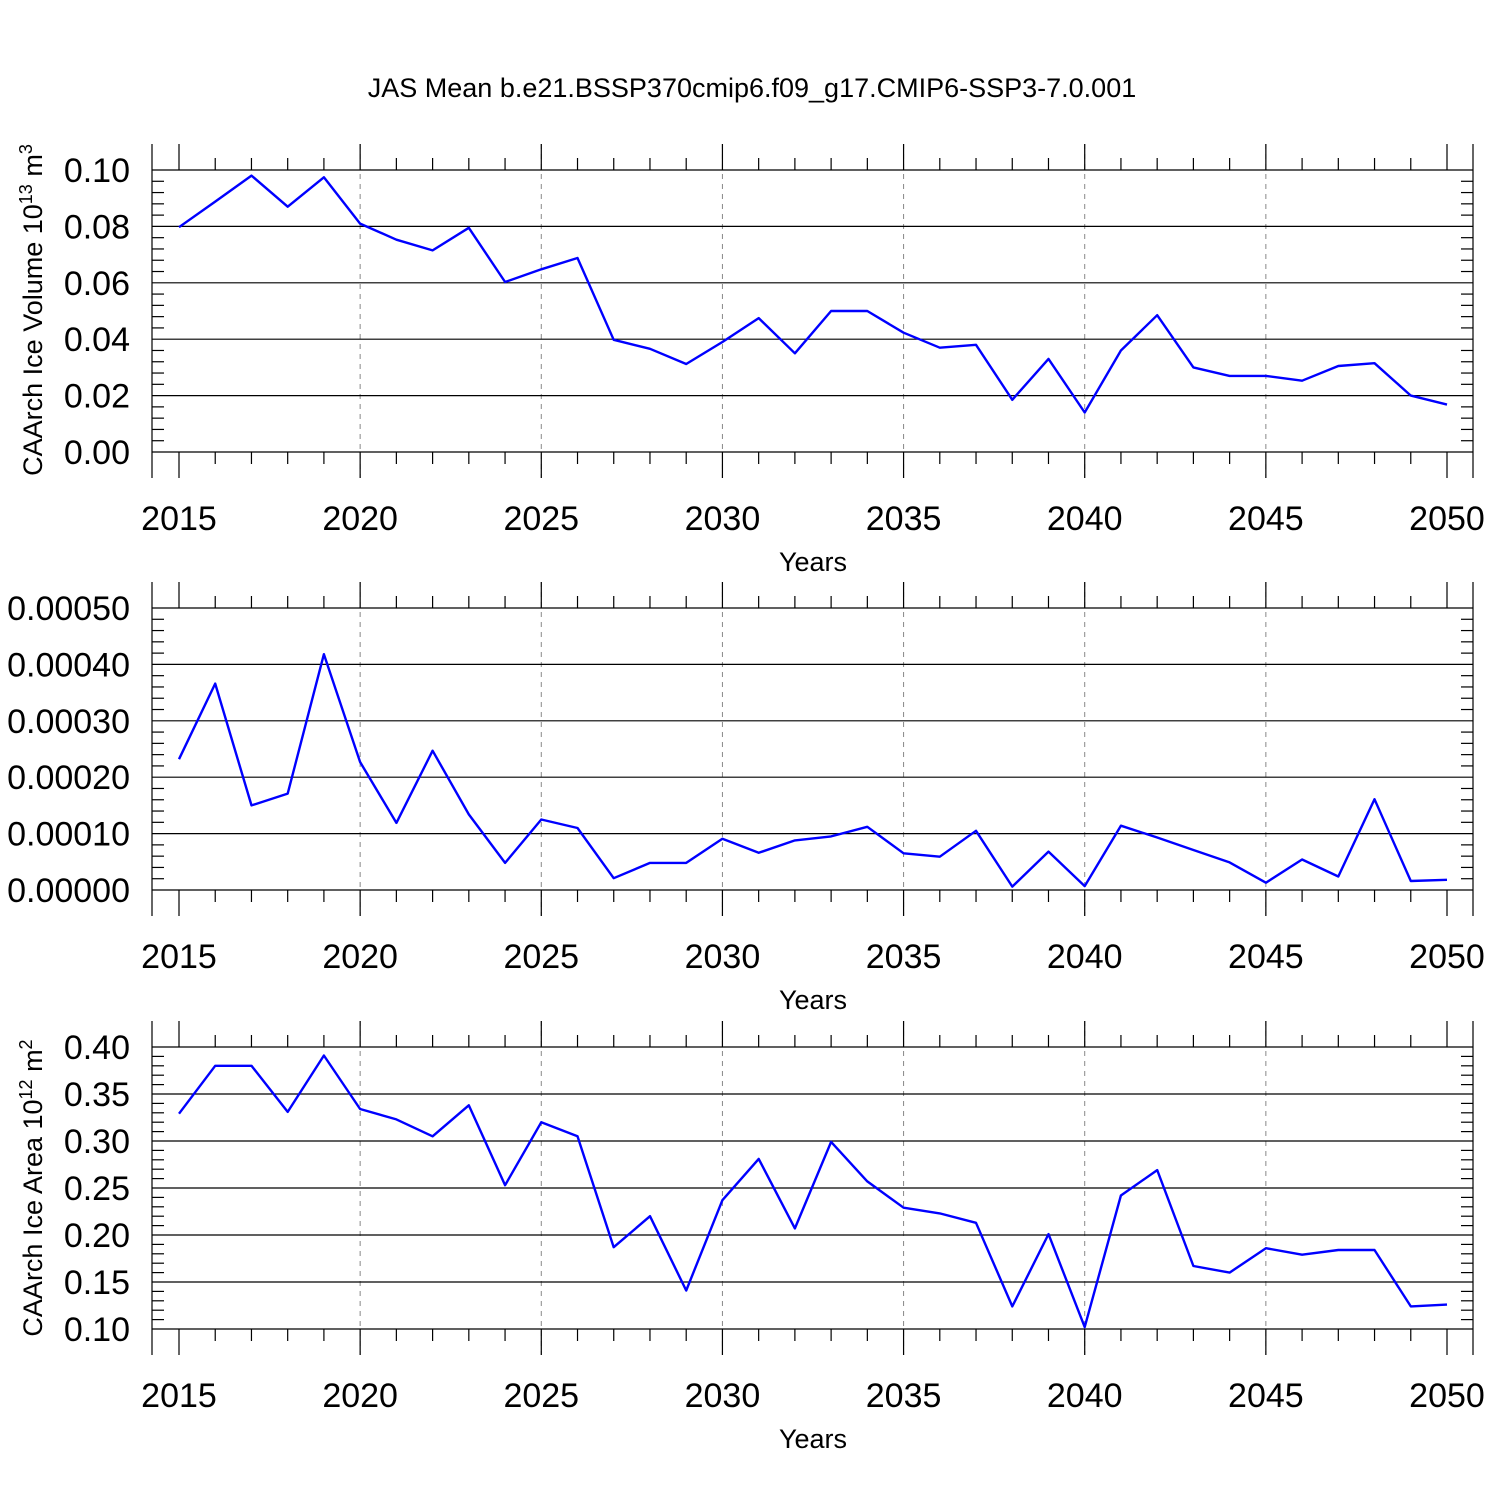 The height and width of the screenshot is (1500, 1500). I want to click on y-tick-label: 0.35, so click(97, 1095).